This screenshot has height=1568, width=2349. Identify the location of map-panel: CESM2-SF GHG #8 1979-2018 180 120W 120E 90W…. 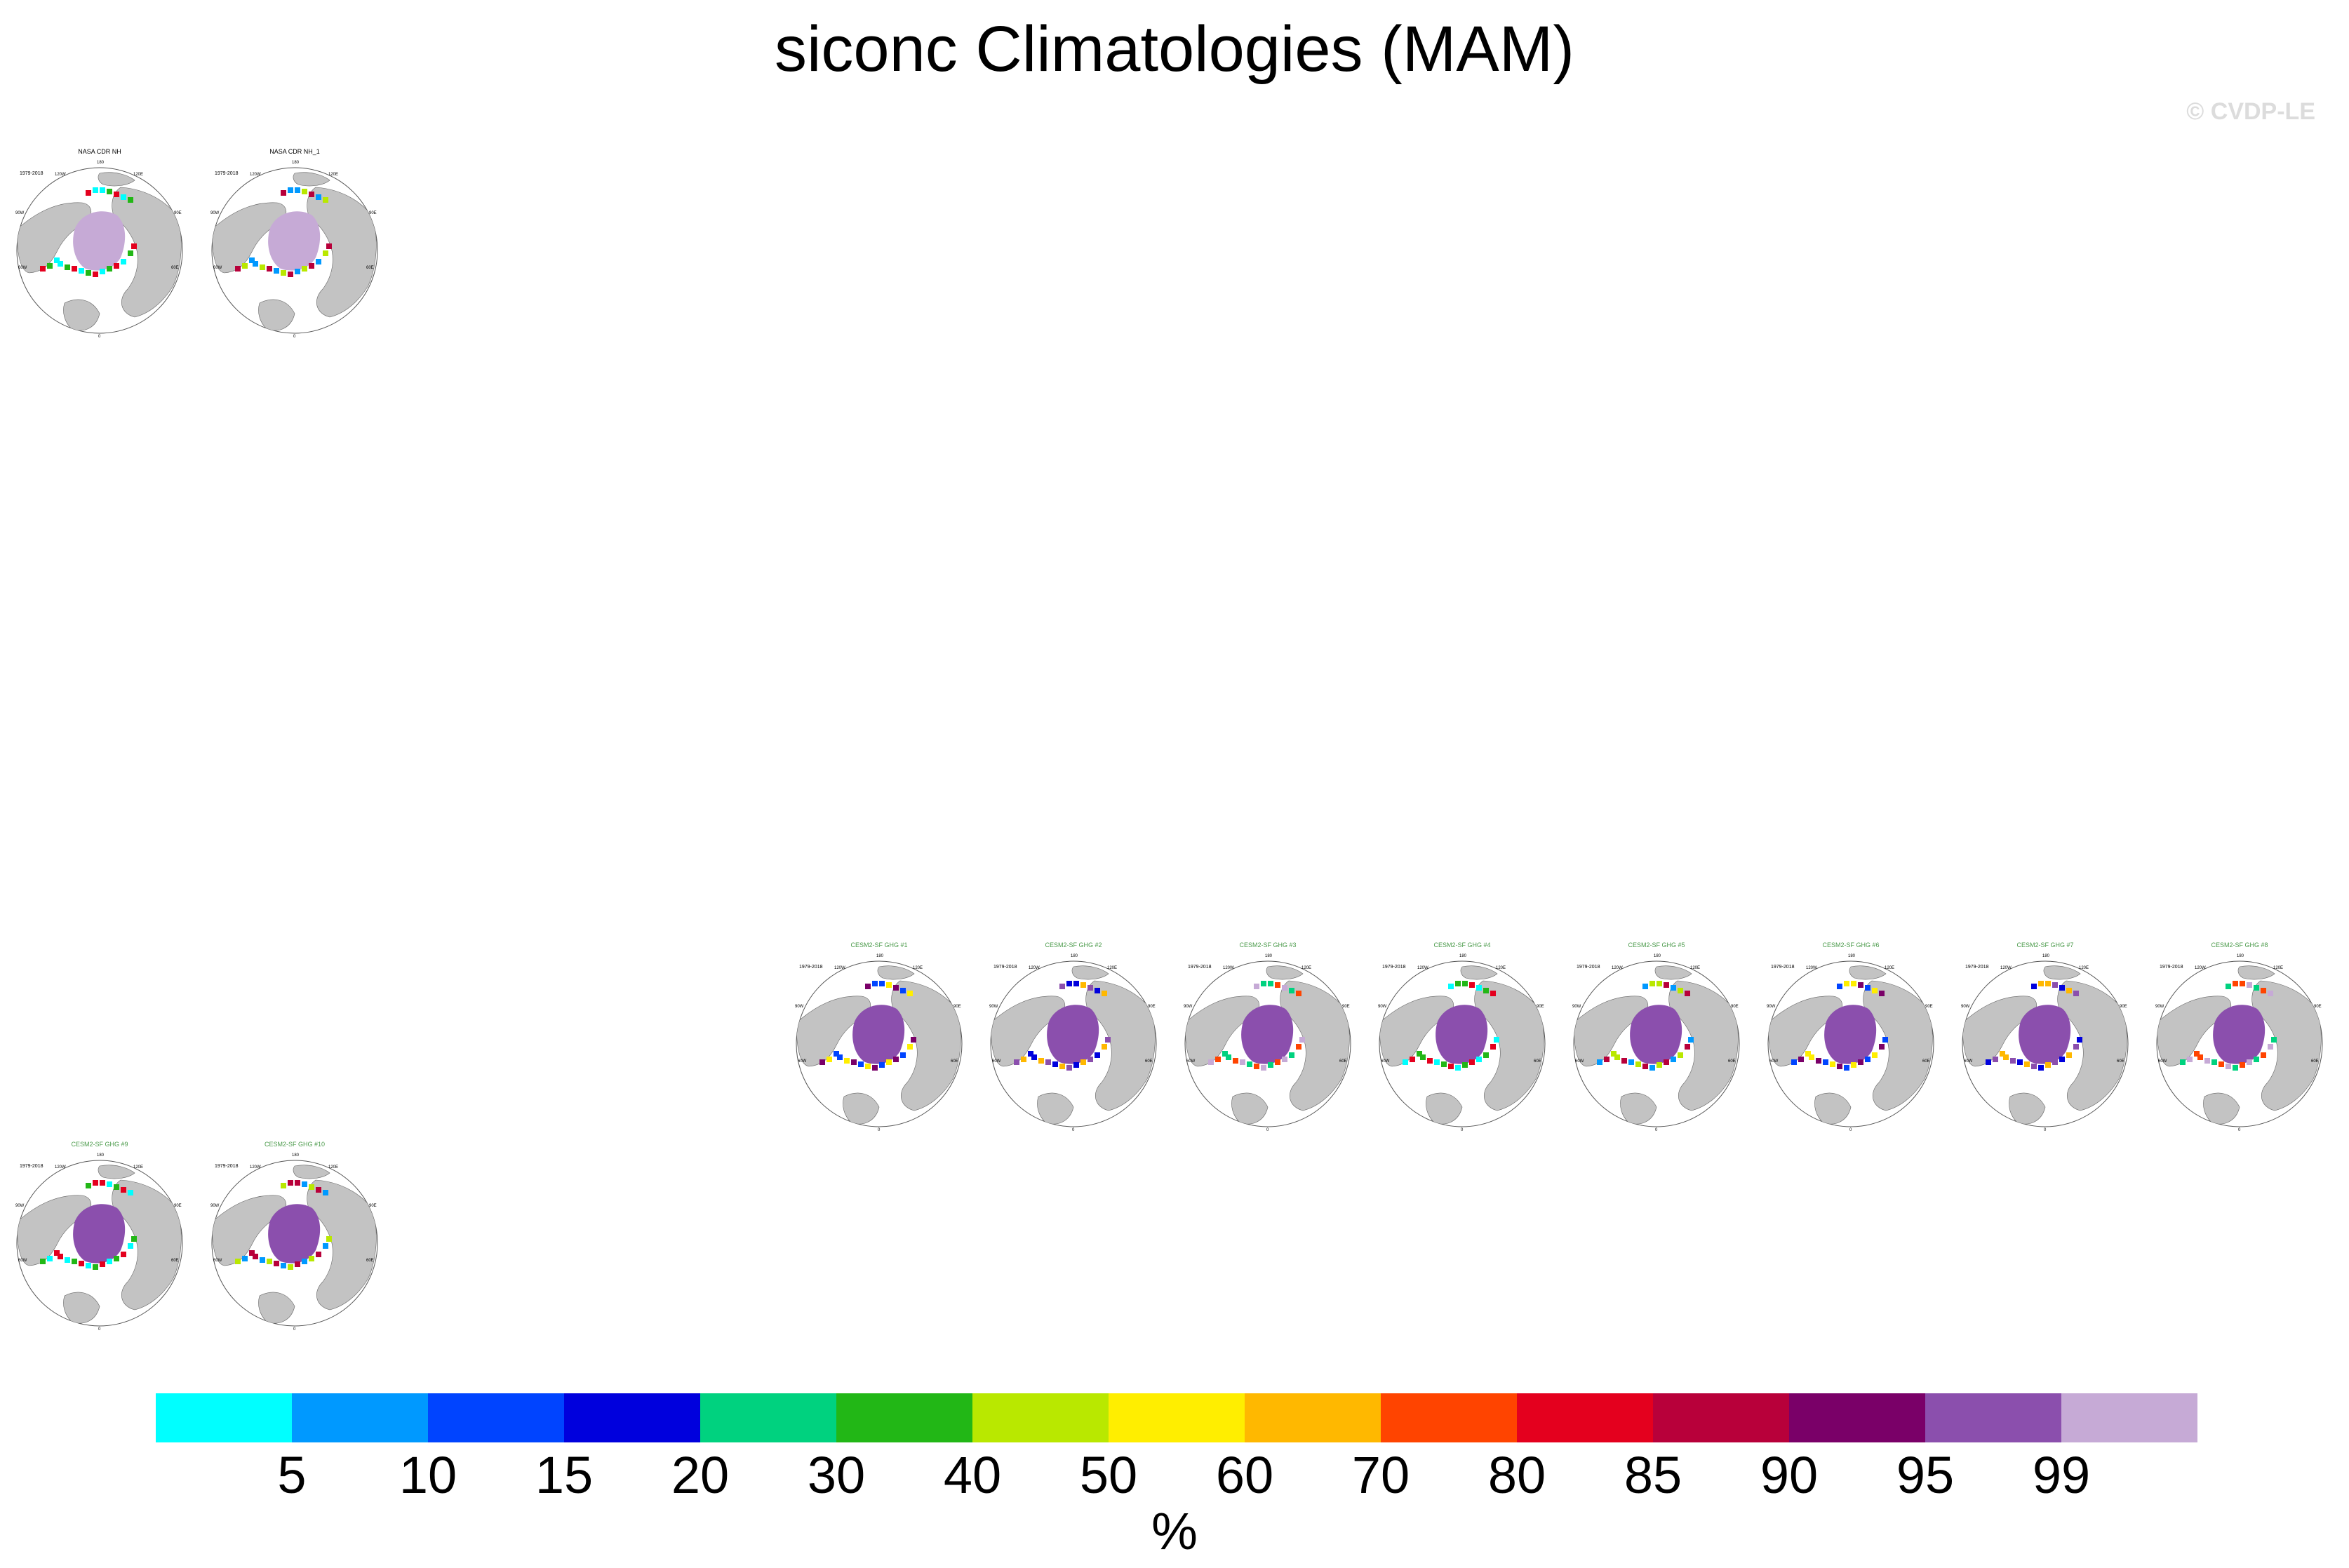
(2239, 1037).